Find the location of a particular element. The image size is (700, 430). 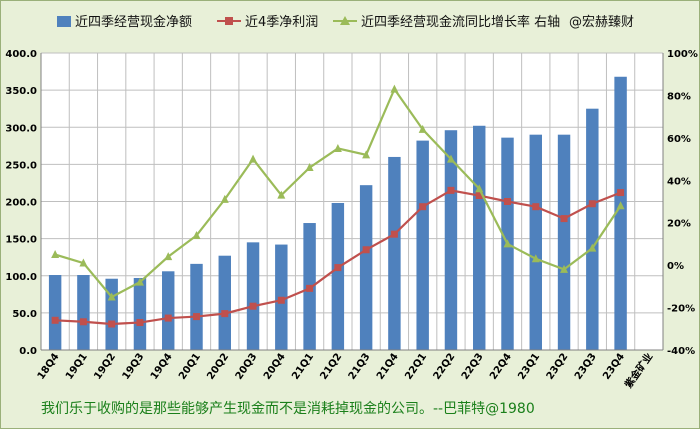

x-tick-label: 22Q3 is located at coordinates (473, 366).